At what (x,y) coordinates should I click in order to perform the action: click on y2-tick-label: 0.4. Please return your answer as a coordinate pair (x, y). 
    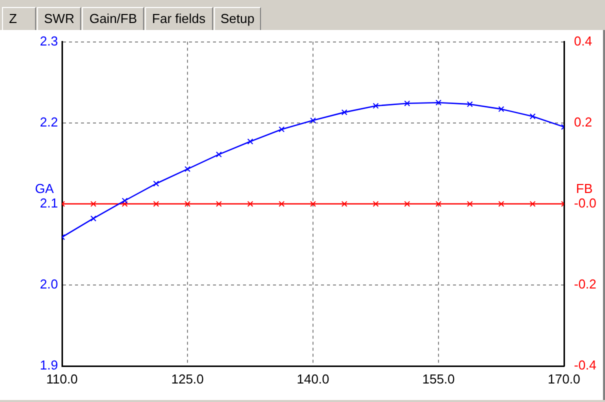
    Looking at the image, I should click on (583, 40).